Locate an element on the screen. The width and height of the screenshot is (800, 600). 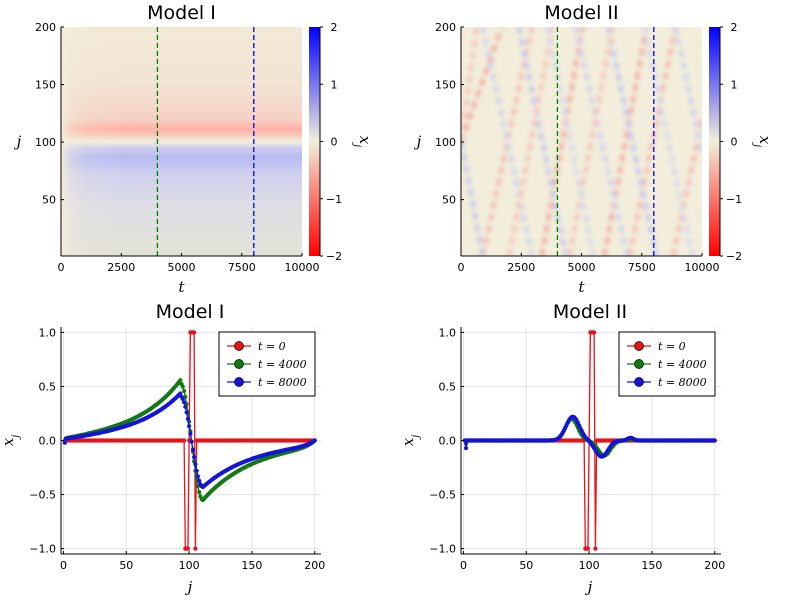
heatmap-waves is located at coordinates (581, 141).